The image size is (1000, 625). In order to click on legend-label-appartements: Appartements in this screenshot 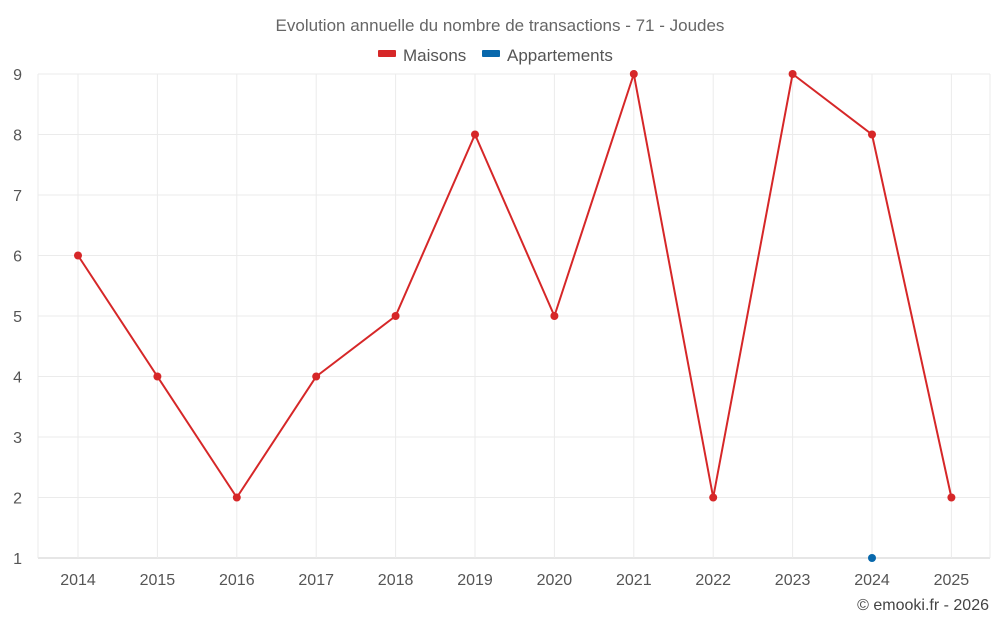, I will do `click(560, 55)`.